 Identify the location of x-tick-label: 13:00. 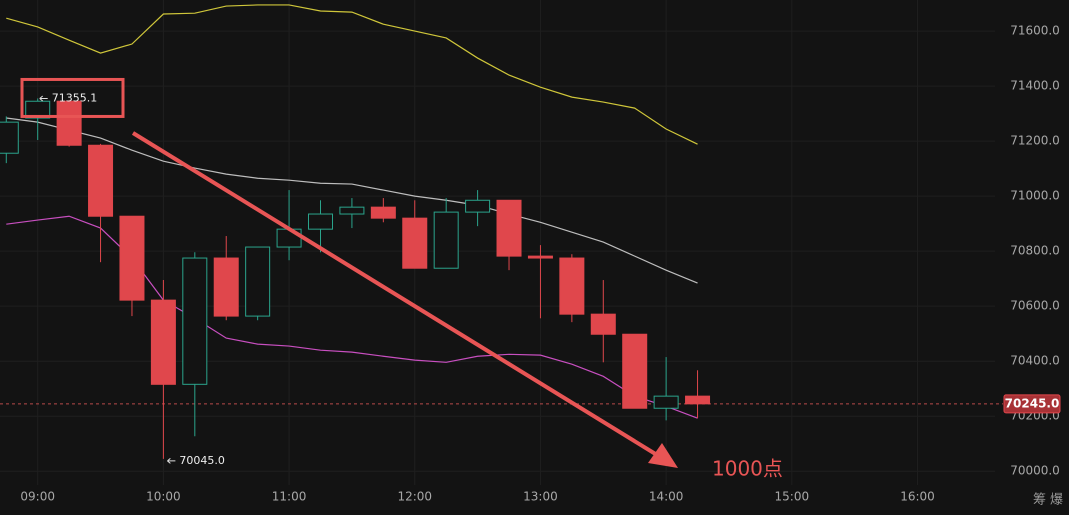
(540, 497).